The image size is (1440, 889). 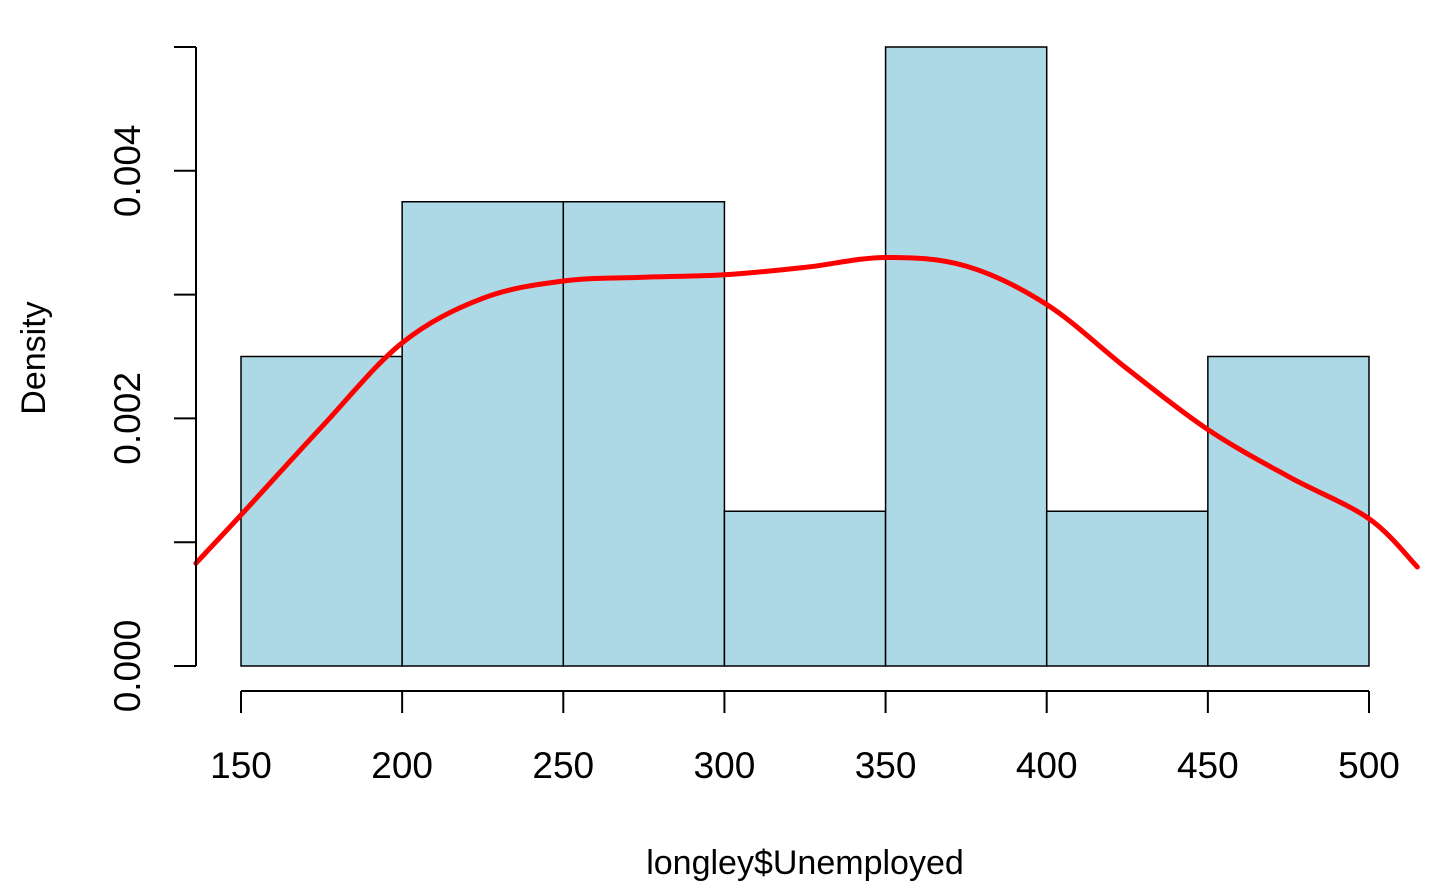 I want to click on x-tick-label: 400, so click(x=1047, y=765).